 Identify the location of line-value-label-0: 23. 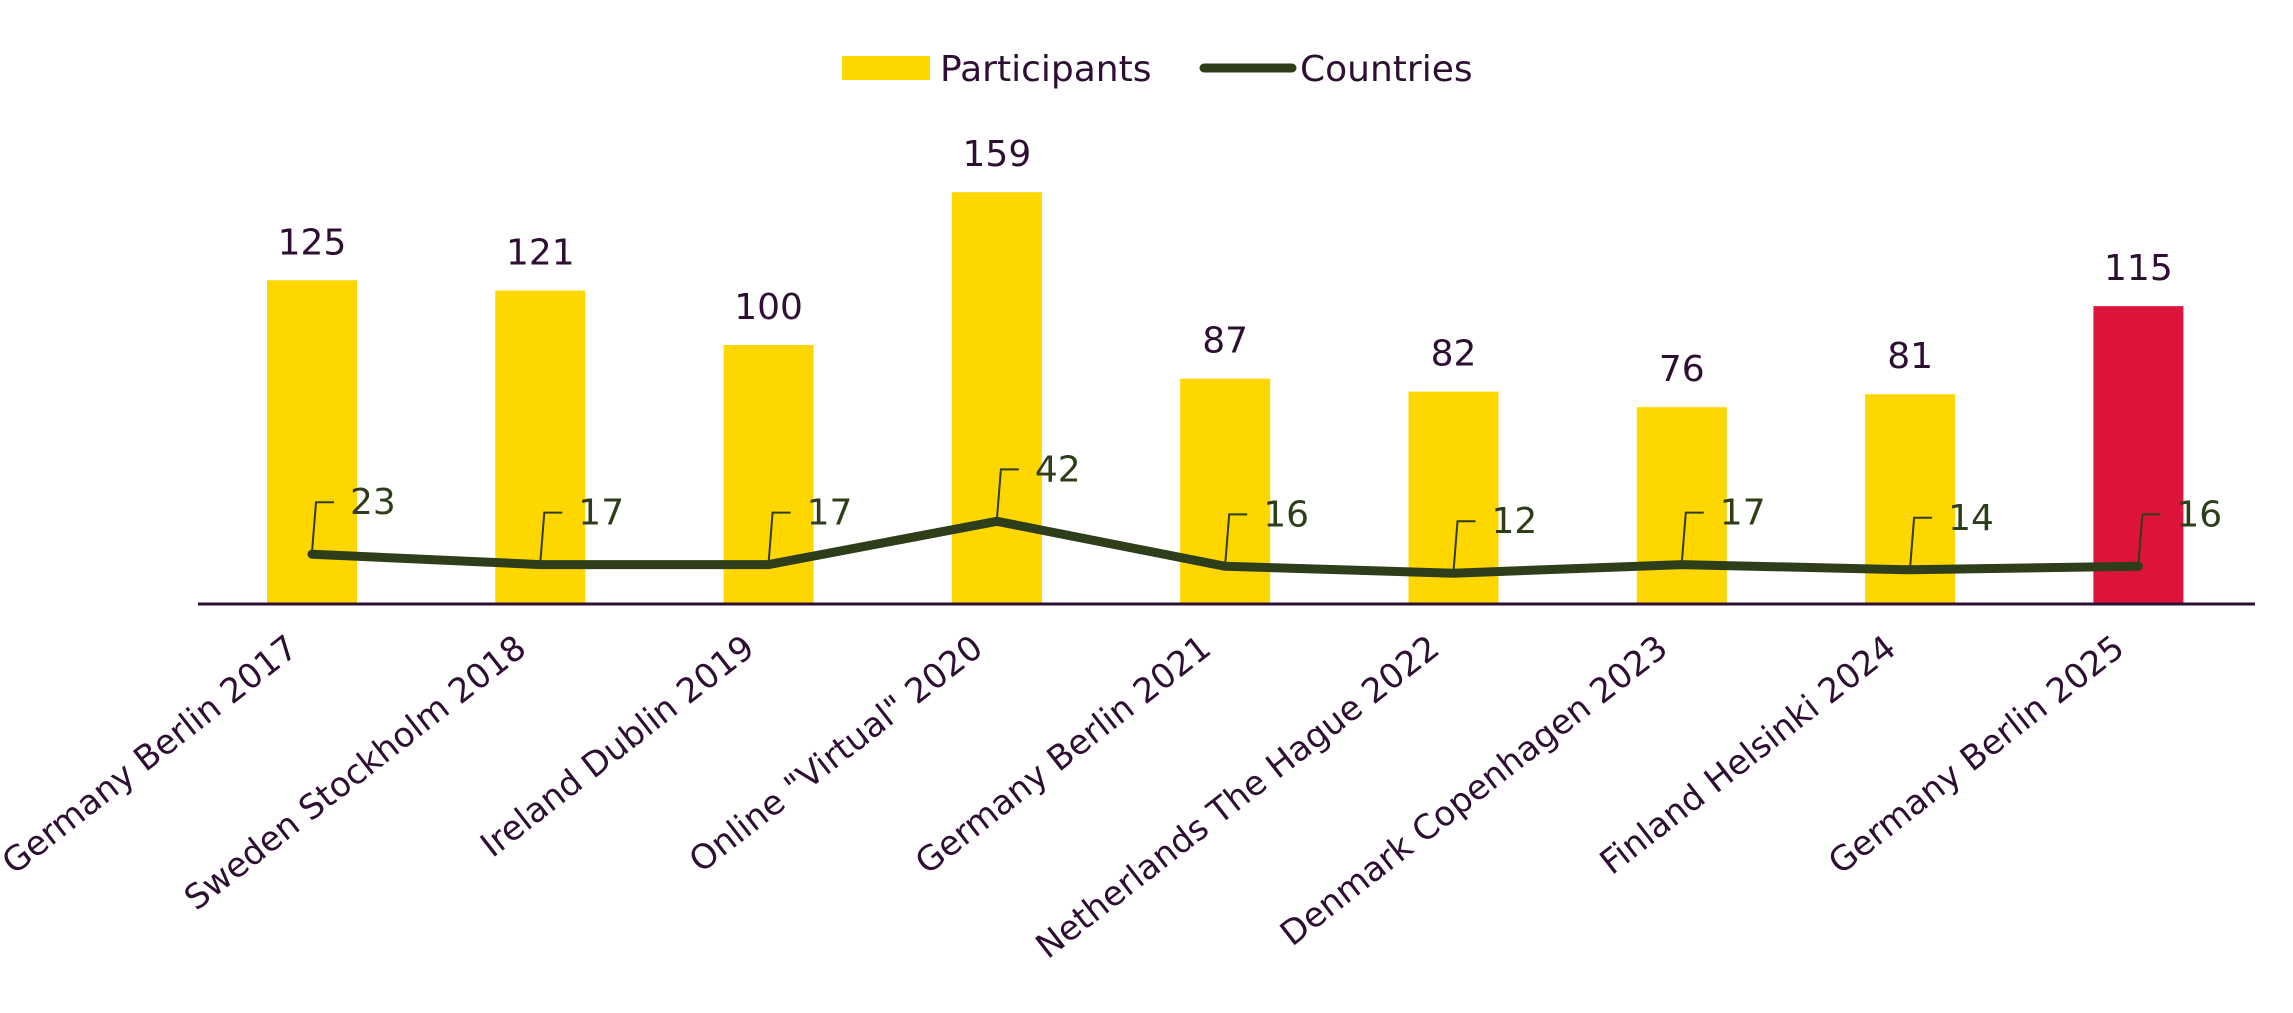
(373, 502).